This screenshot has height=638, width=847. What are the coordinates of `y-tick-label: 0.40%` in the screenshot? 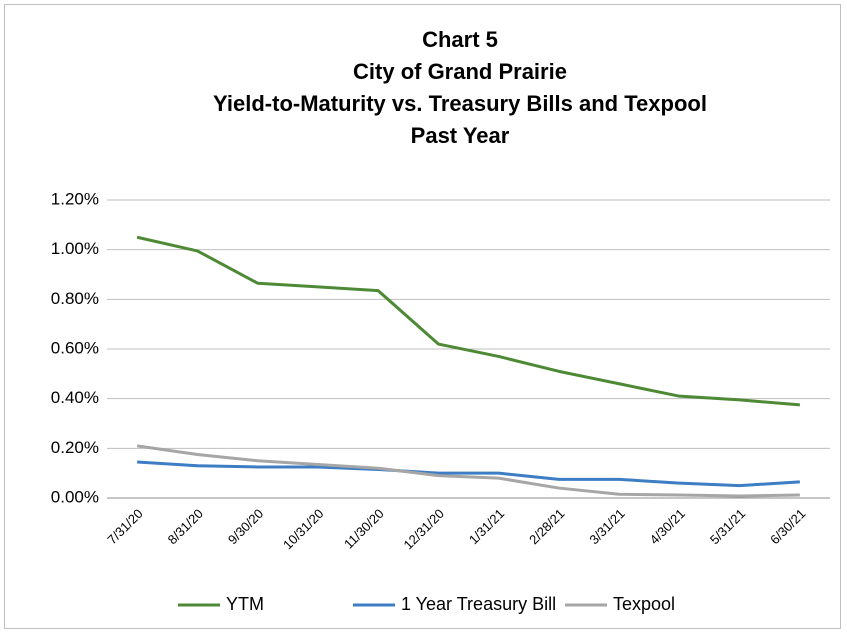 It's located at (75, 397).